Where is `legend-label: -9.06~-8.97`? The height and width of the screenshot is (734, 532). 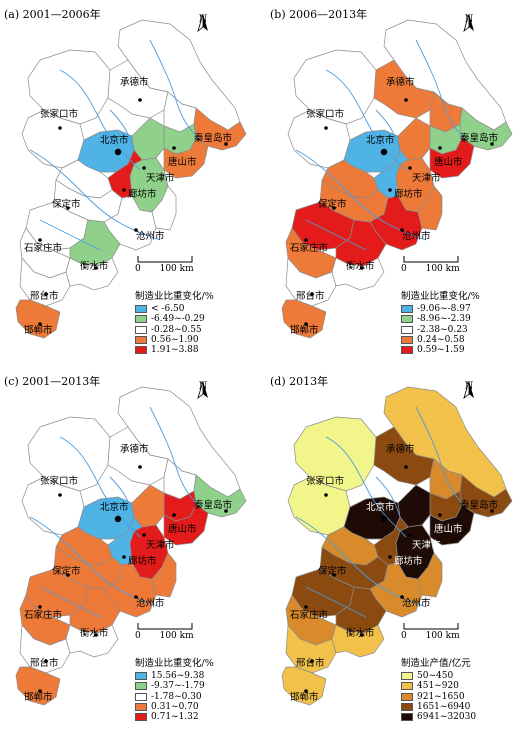 legend-label: -9.06~-8.97 is located at coordinates (444, 309).